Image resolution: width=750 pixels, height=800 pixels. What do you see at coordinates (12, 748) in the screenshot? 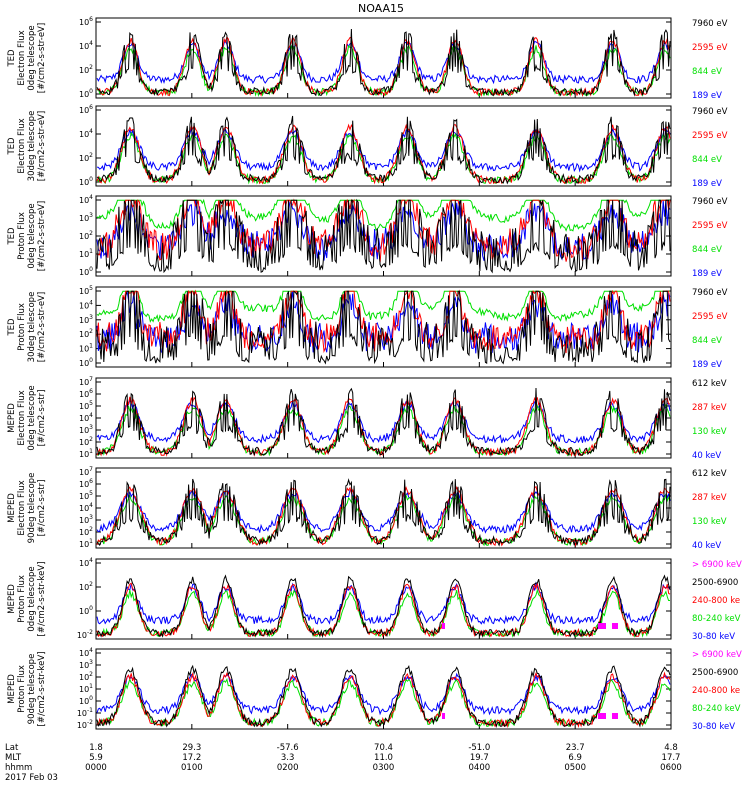
I see `footer-row-label: Lat` at bounding box center [12, 748].